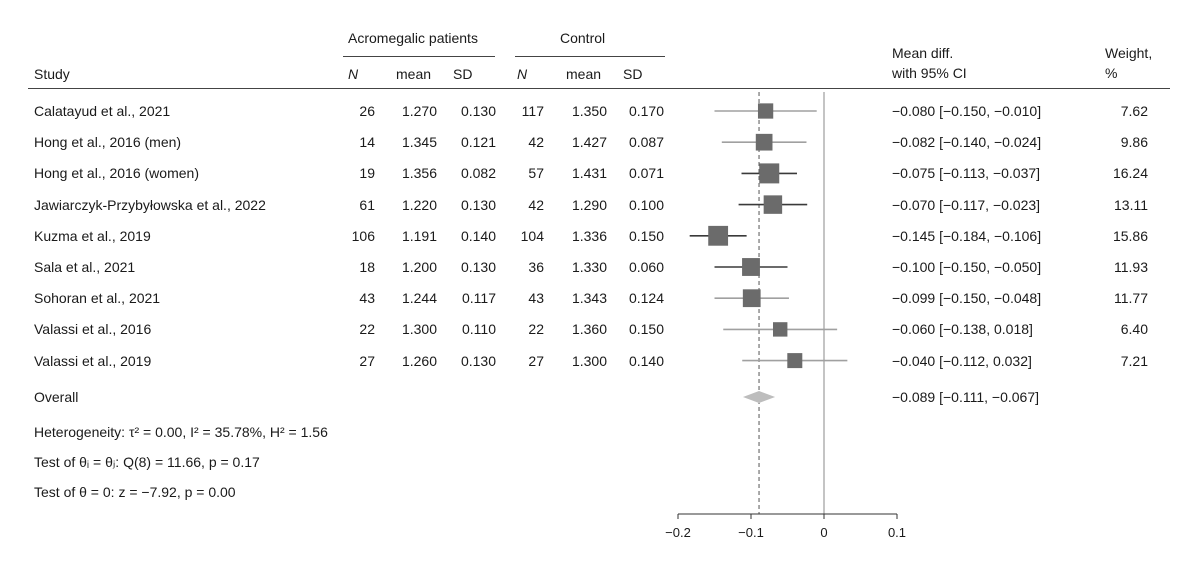 The height and width of the screenshot is (573, 1200). I want to click on group2-rule, so click(590, 56).